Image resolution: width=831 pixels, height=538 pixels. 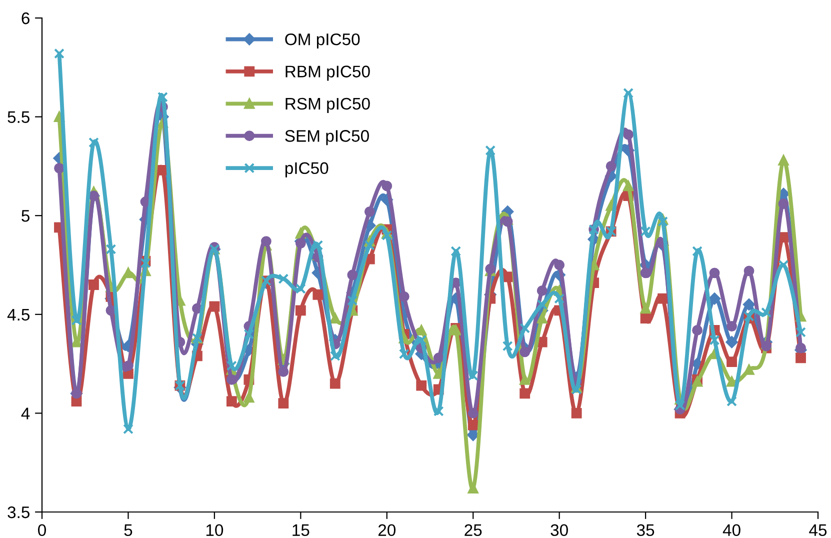 What do you see at coordinates (26, 18) in the screenshot?
I see `y-tick-label: 6` at bounding box center [26, 18].